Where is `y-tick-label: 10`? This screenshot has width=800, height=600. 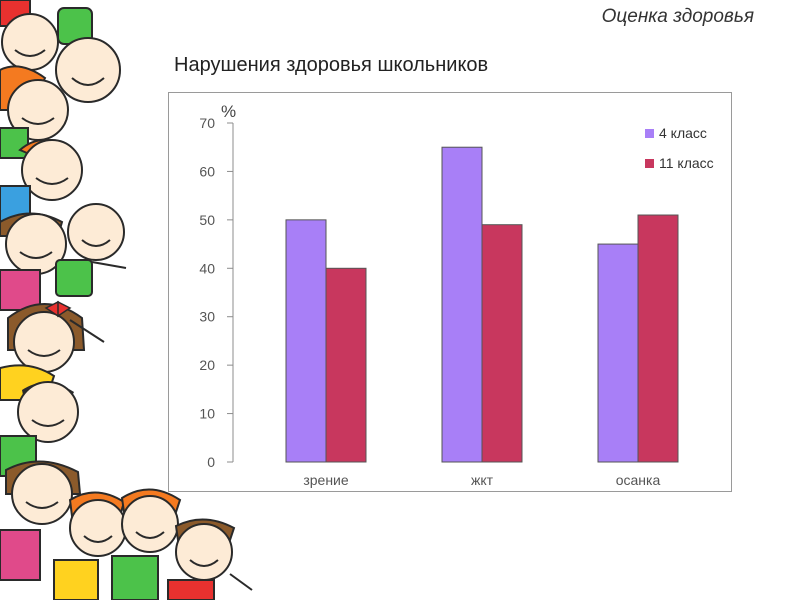 y-tick-label: 10 is located at coordinates (207, 414).